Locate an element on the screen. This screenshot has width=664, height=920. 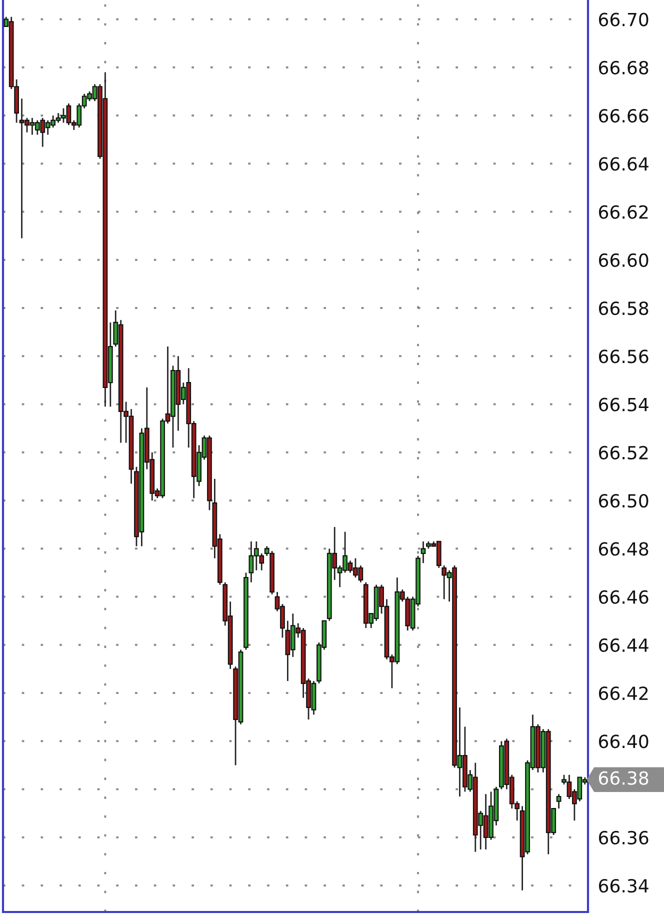
y-tick-label: 66.64 is located at coordinates (623, 164).